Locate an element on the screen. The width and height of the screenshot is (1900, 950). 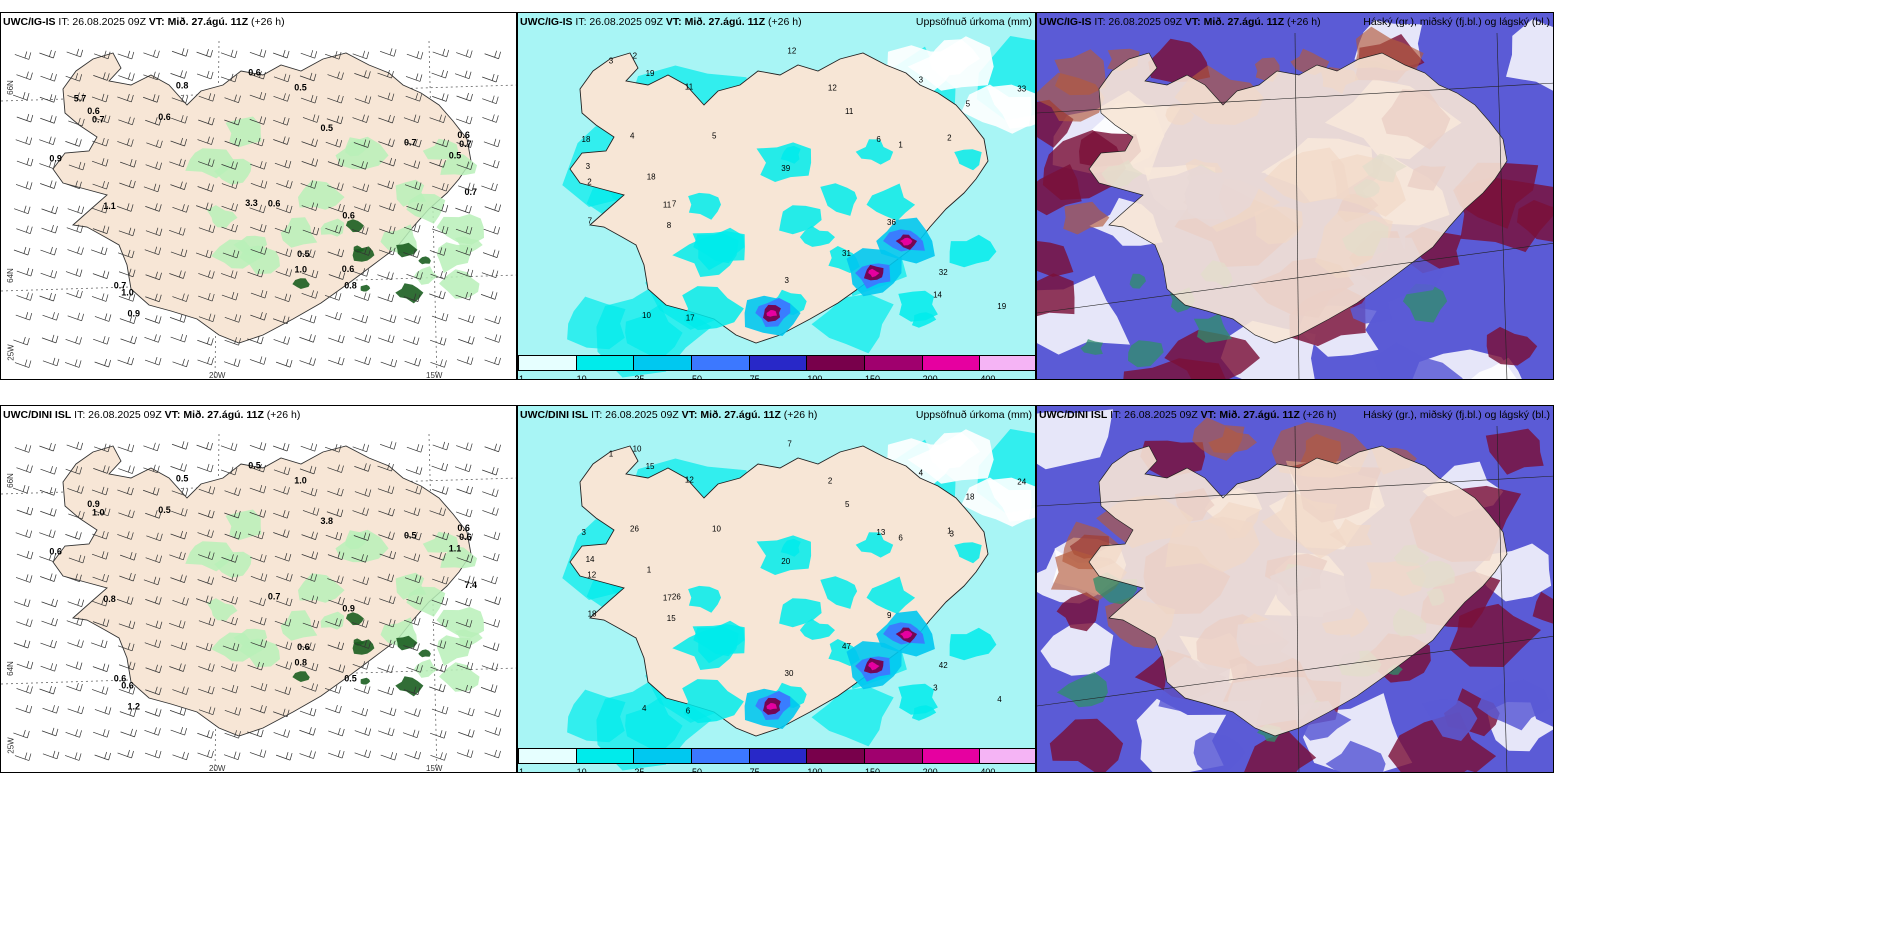
lon-label-15w: 15W is located at coordinates (434, 375).